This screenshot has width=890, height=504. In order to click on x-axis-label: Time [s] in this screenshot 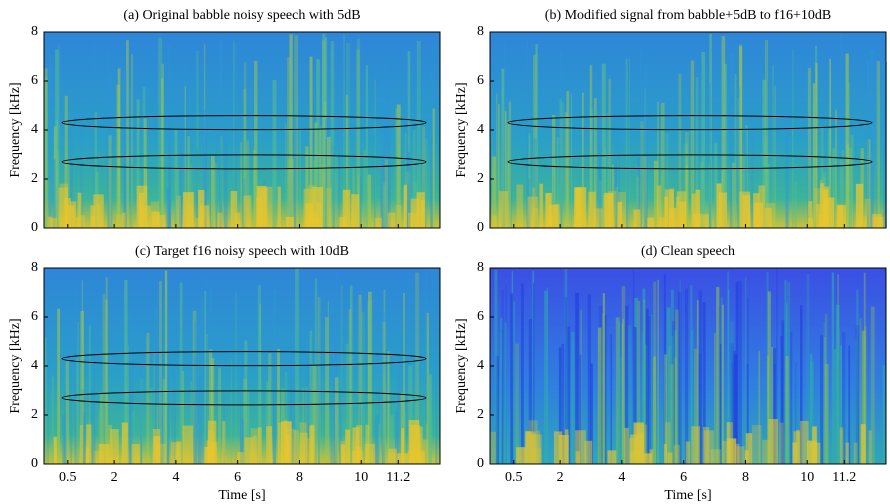, I will do `click(241, 495)`.